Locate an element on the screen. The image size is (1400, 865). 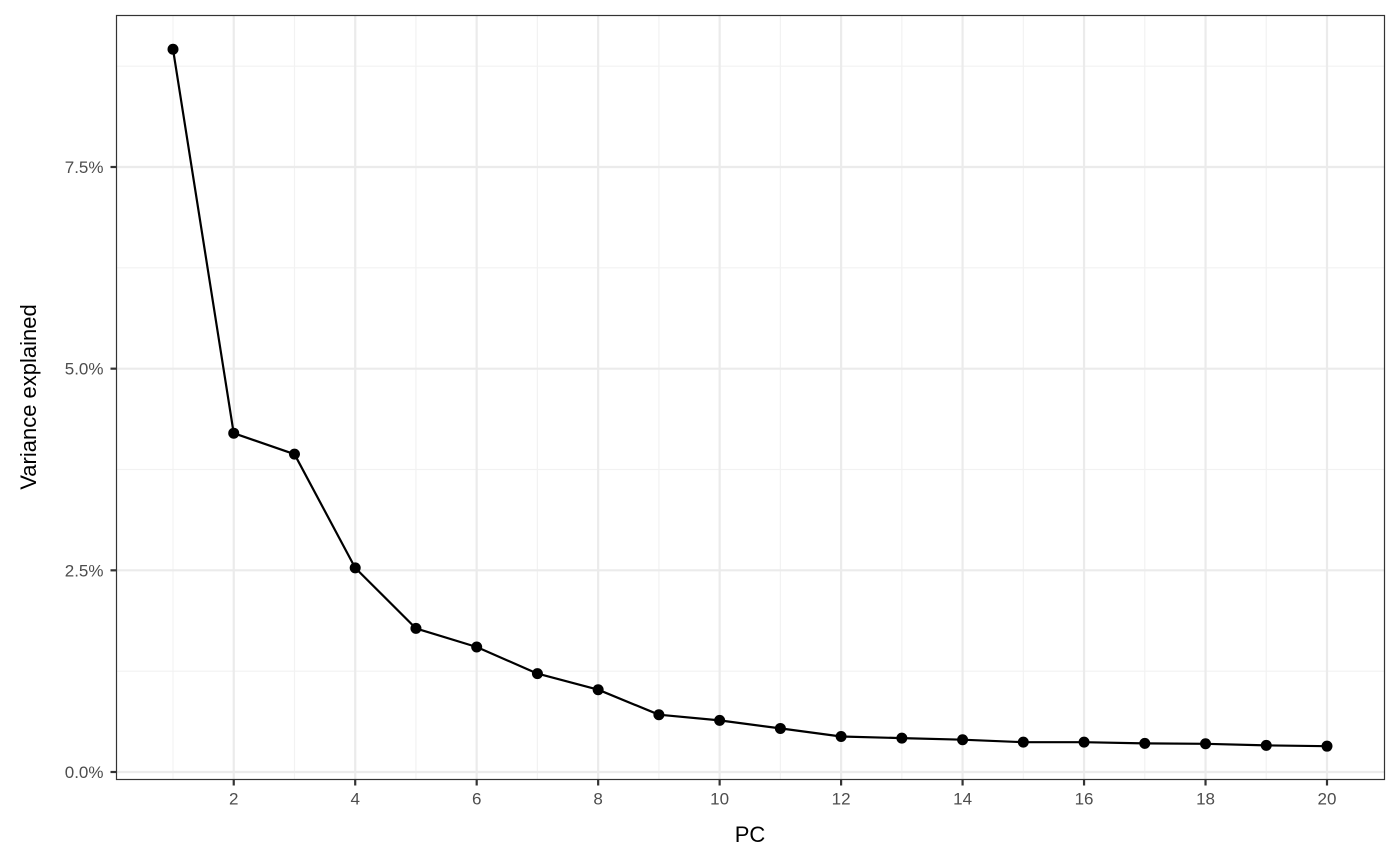
x-axis: 2 4 6 8 10 12 14 16 18 20 is located at coordinates (783, 794).